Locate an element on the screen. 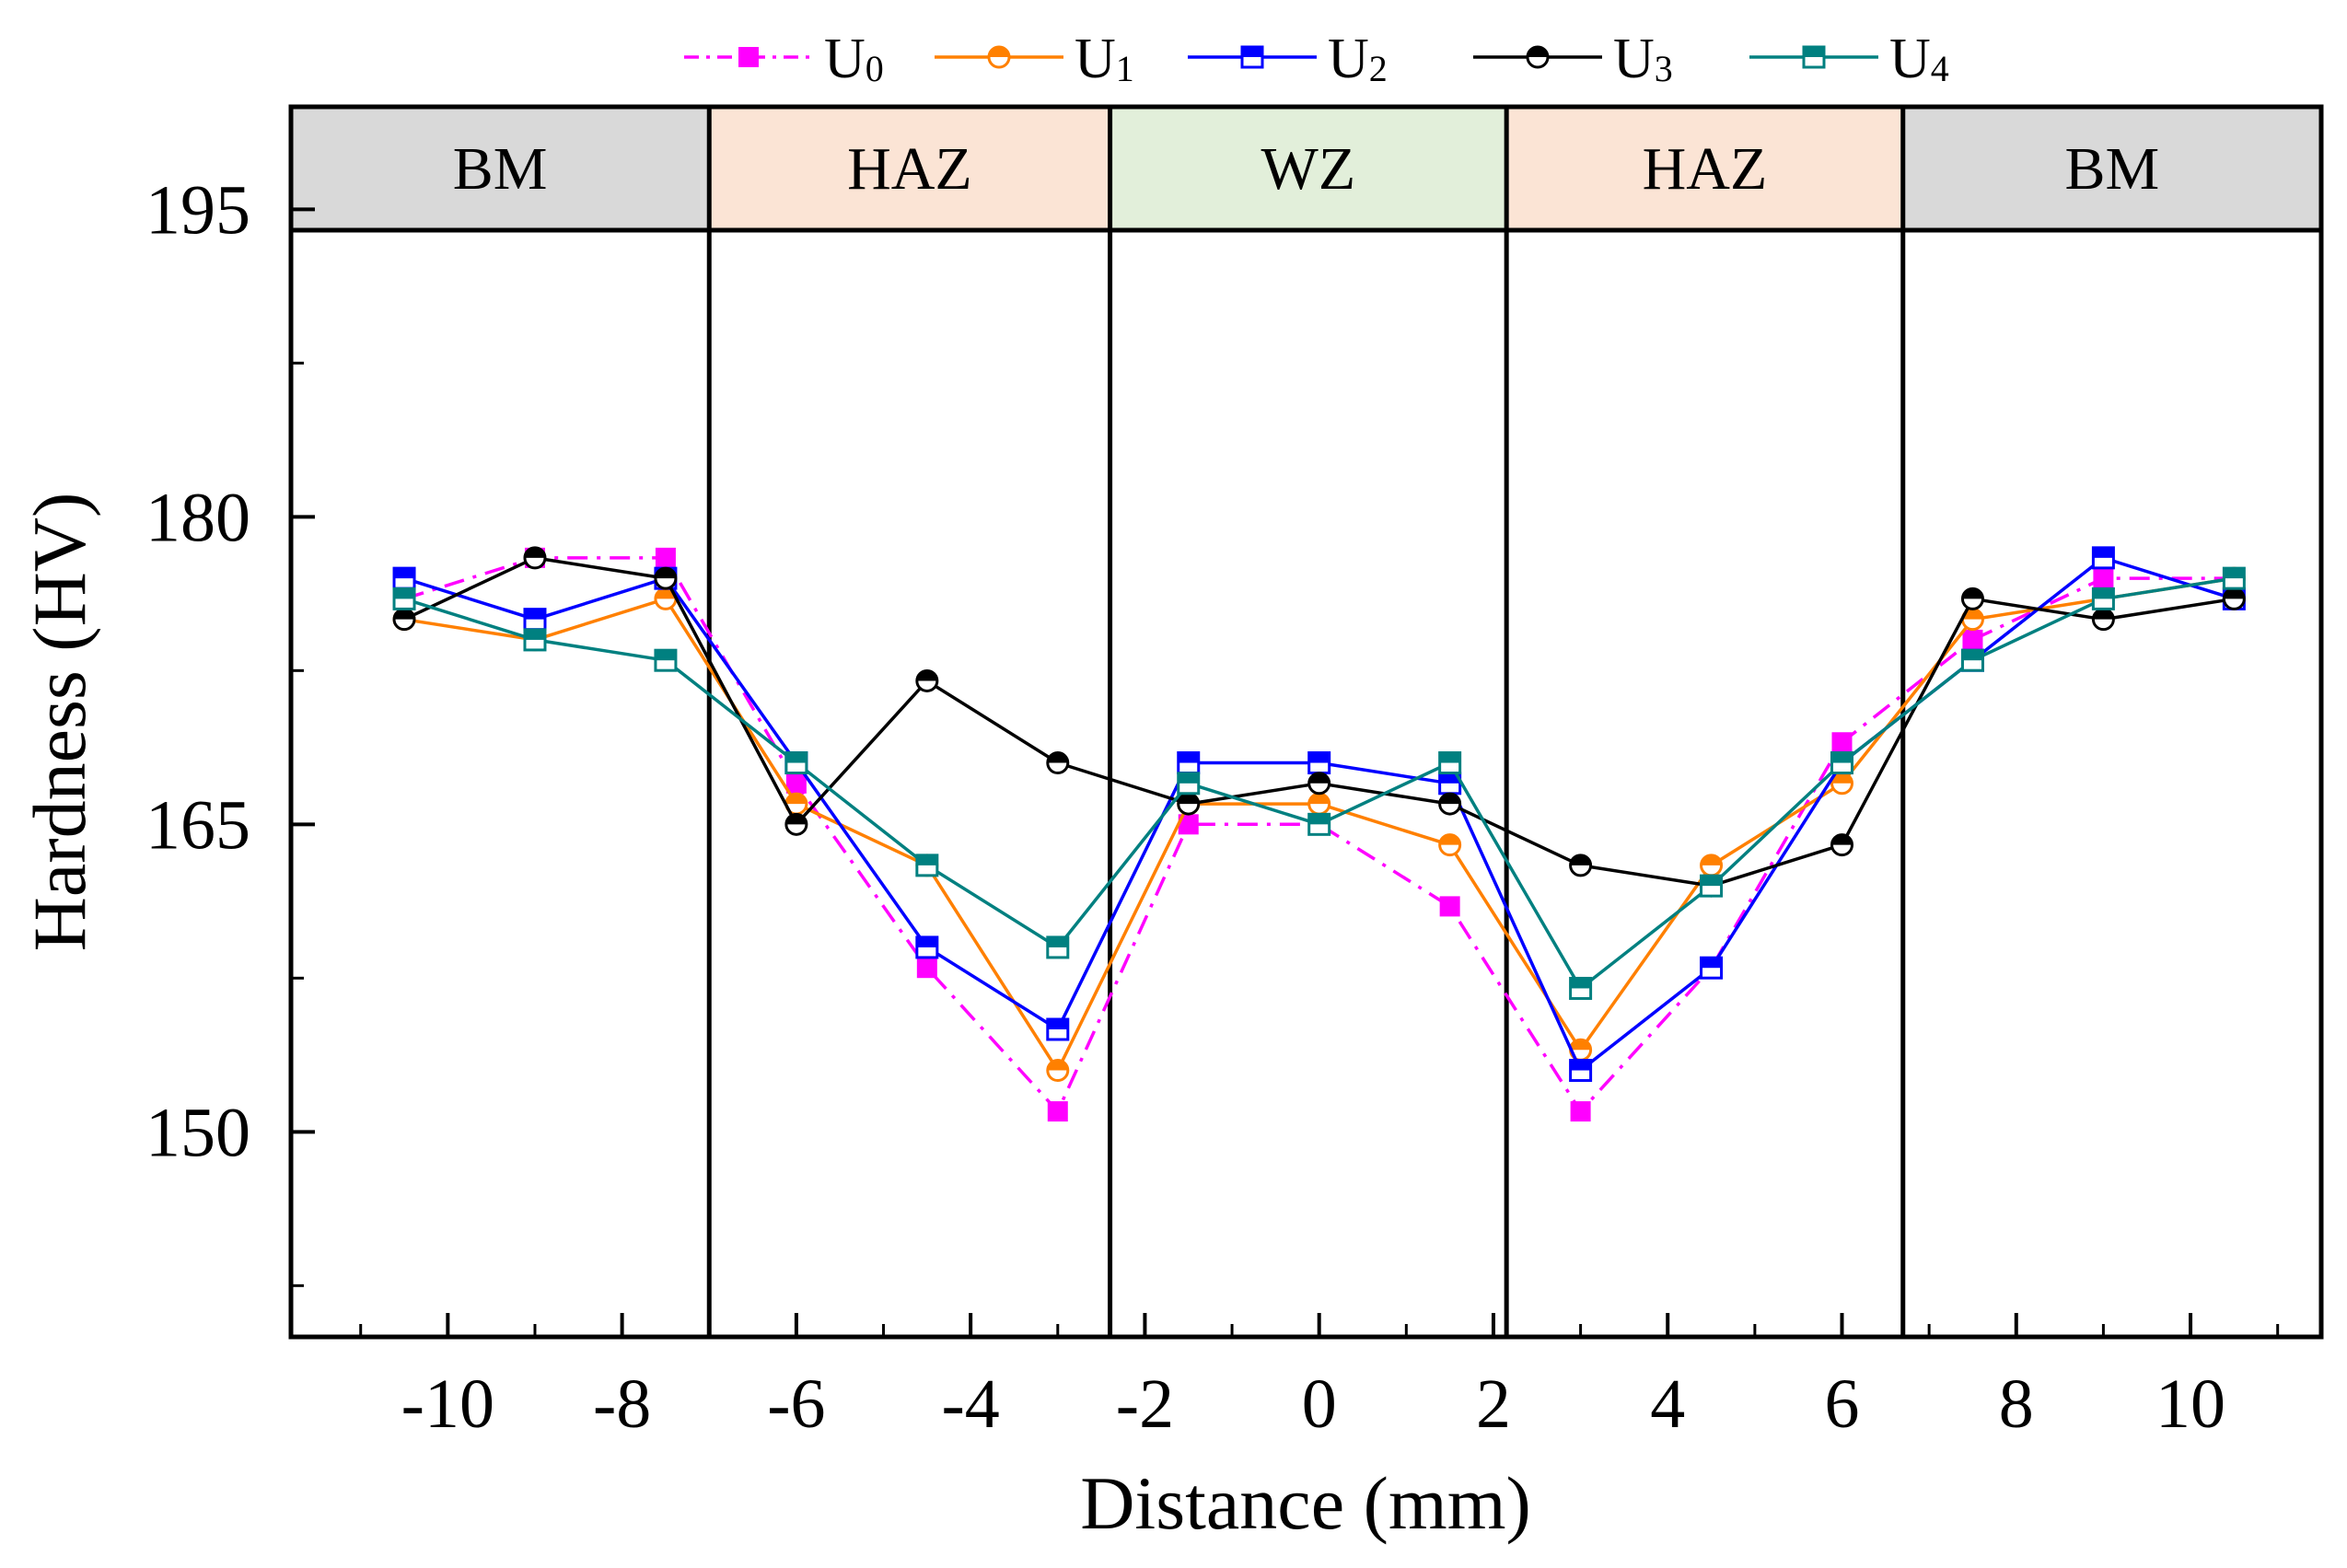  zone-label: WZ is located at coordinates (1308, 169).